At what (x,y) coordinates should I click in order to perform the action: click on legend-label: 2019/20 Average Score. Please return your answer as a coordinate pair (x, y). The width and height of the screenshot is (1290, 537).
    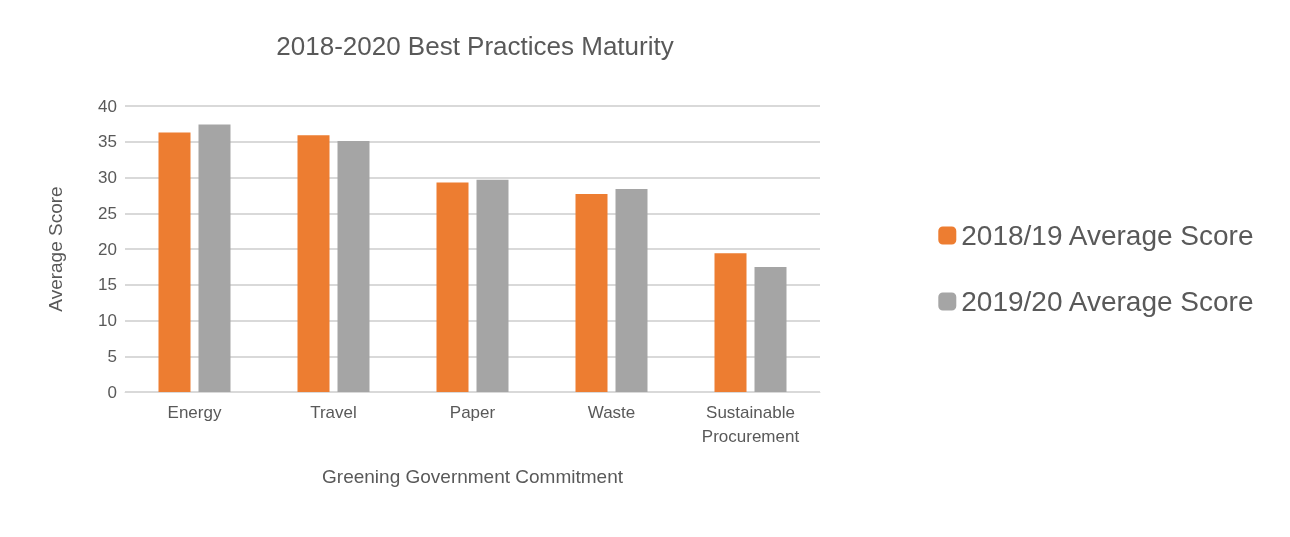
    Looking at the image, I should click on (1107, 301).